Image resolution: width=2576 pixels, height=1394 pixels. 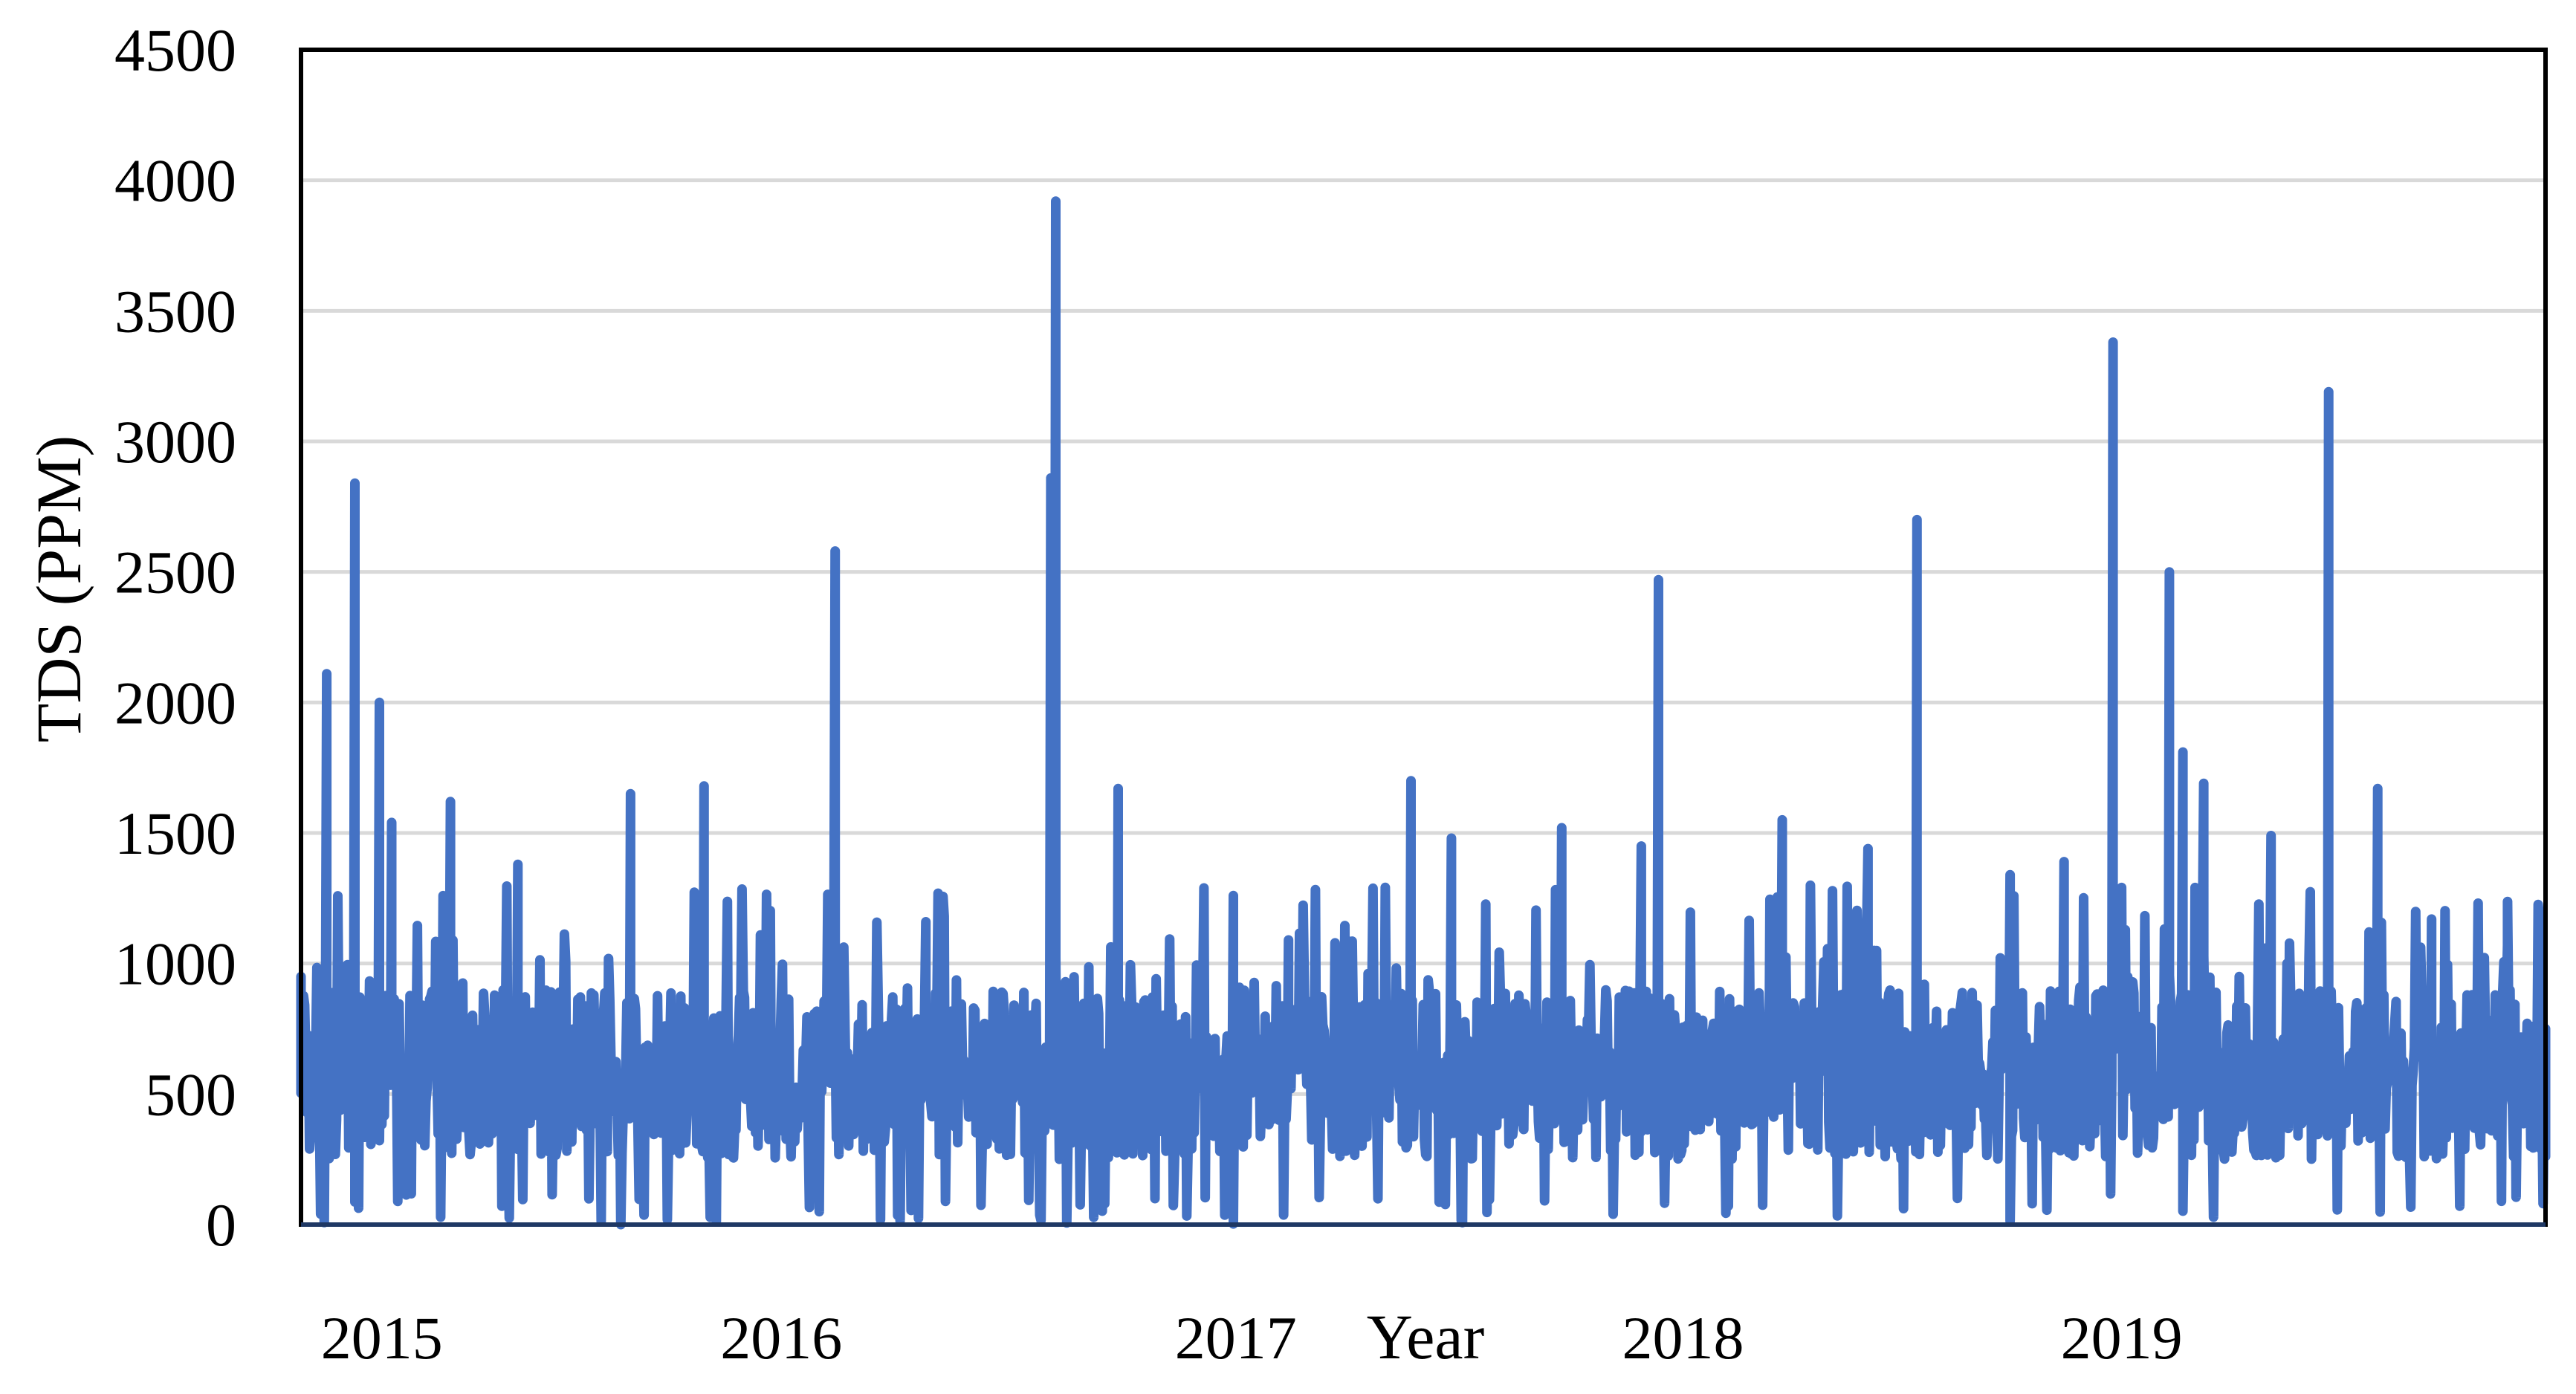 I want to click on y-tick-label-500: 500, so click(x=191, y=1094).